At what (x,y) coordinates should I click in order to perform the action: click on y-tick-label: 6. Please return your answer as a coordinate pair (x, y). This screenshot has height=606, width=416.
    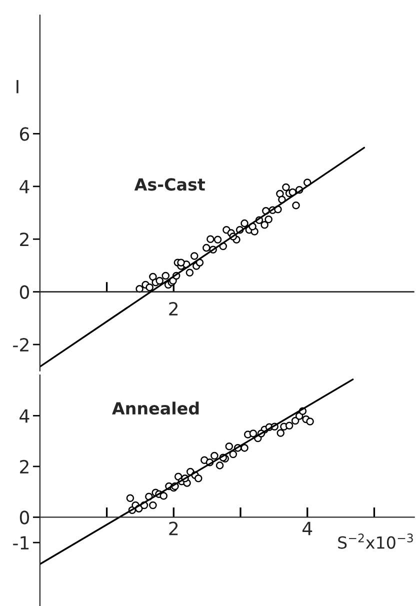
    Looking at the image, I should click on (25, 134).